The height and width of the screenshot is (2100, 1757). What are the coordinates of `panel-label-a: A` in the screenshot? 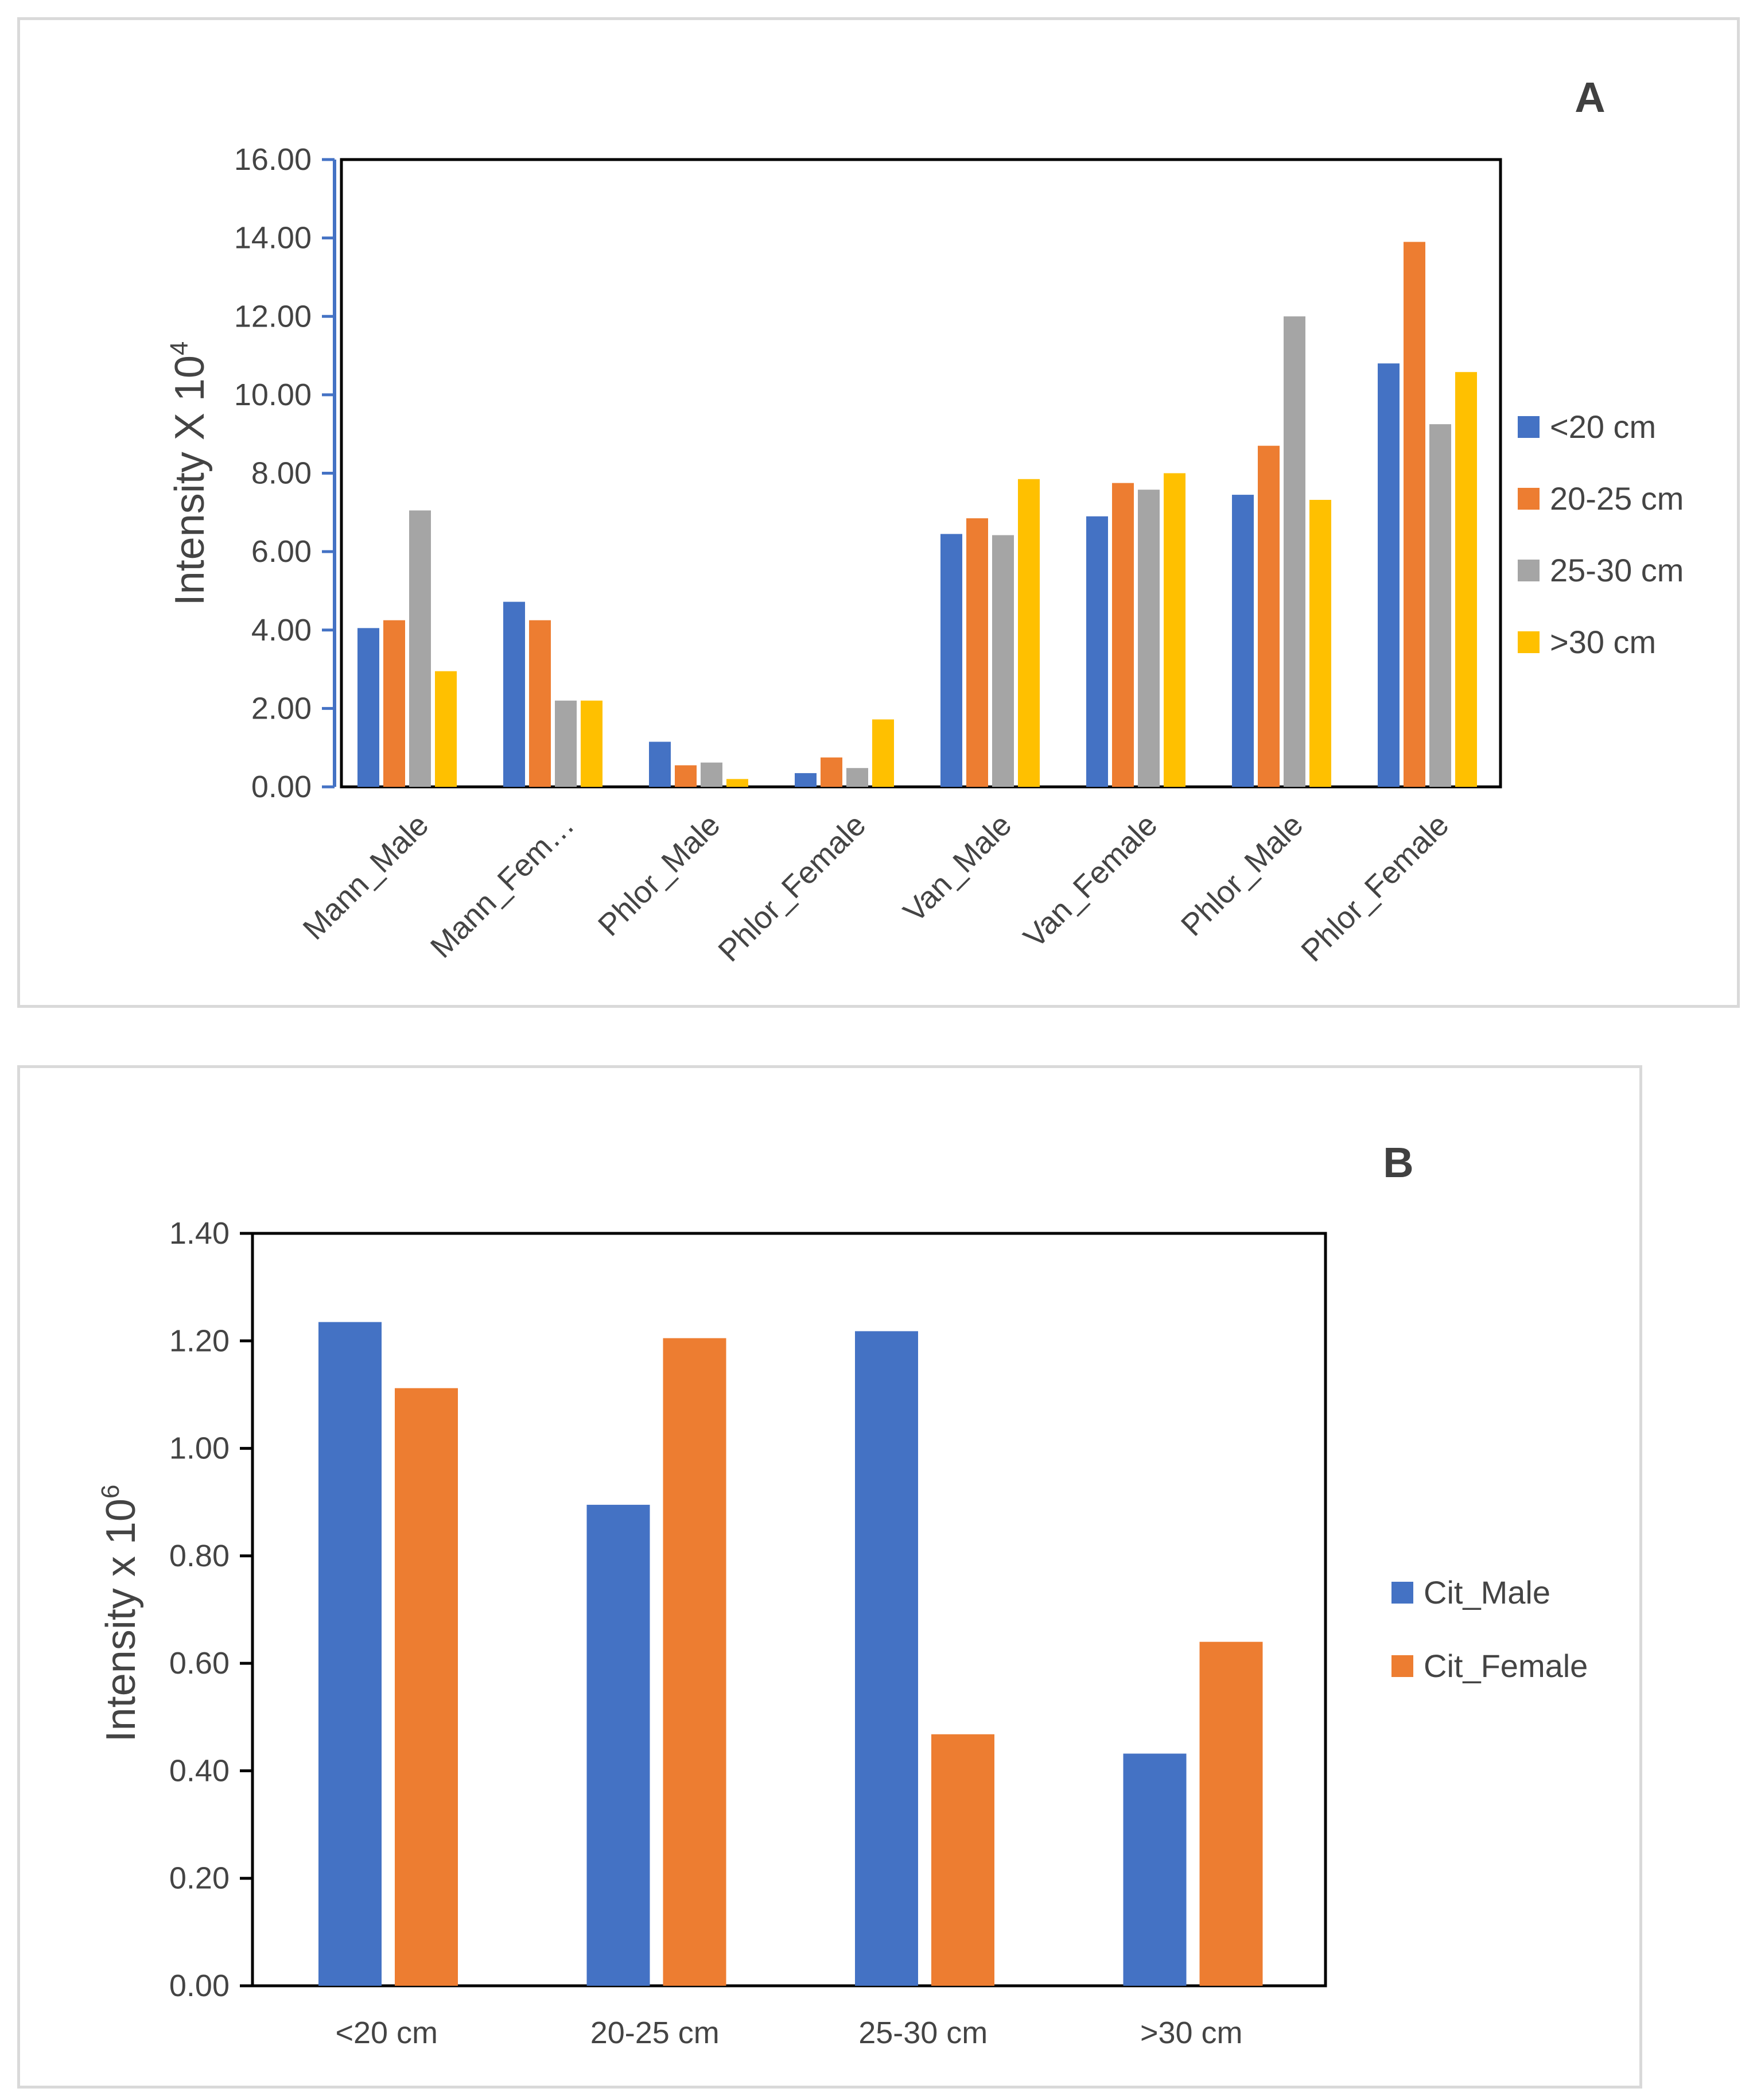 It's located at (1590, 97).